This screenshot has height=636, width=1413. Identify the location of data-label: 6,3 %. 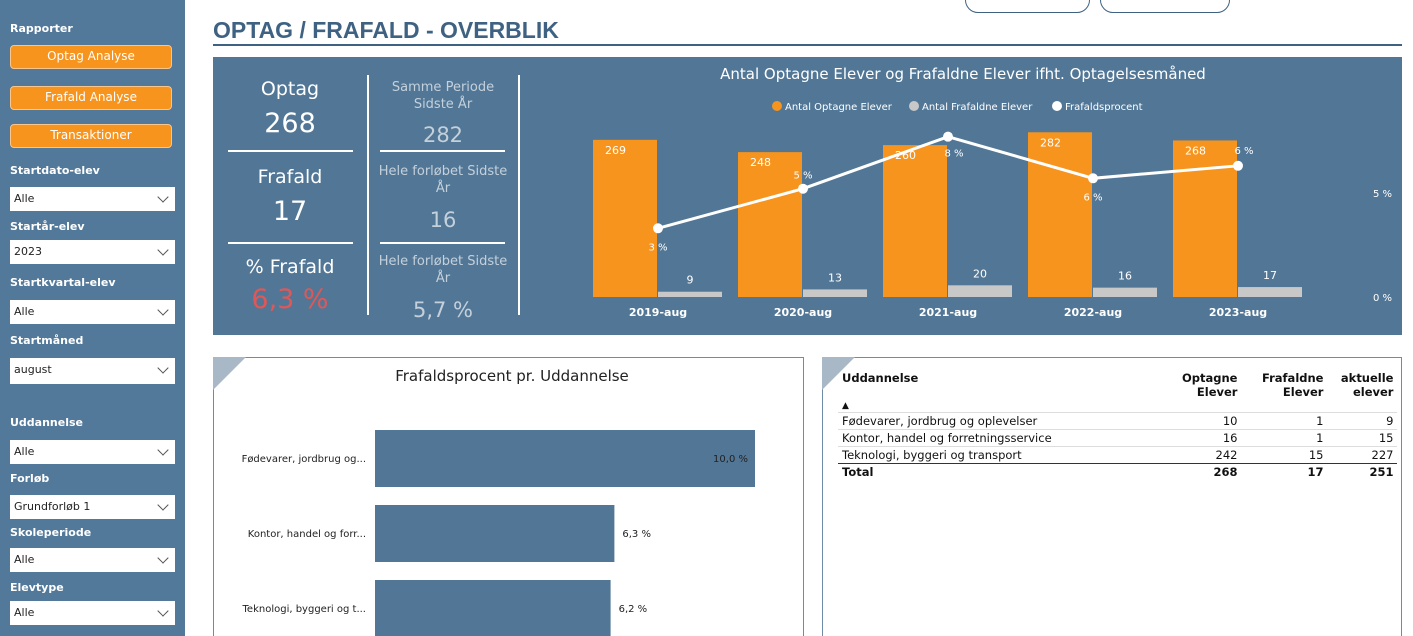
(636, 534).